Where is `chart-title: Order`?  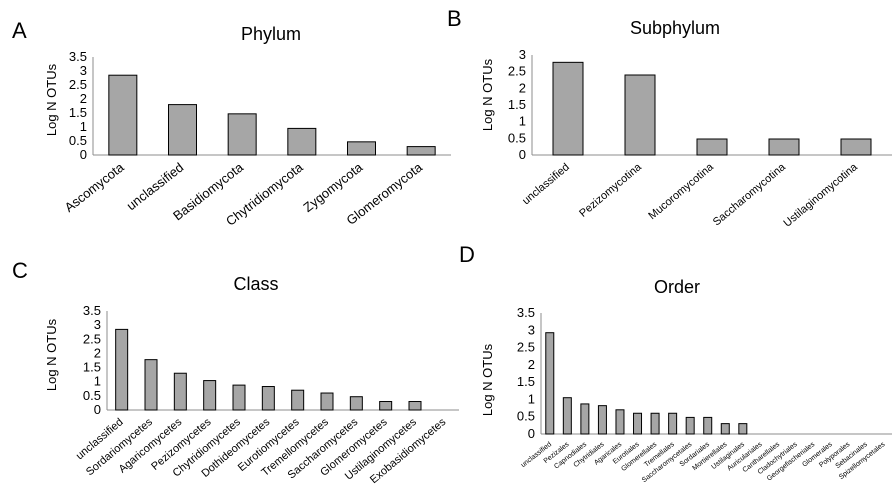 chart-title: Order is located at coordinates (677, 287).